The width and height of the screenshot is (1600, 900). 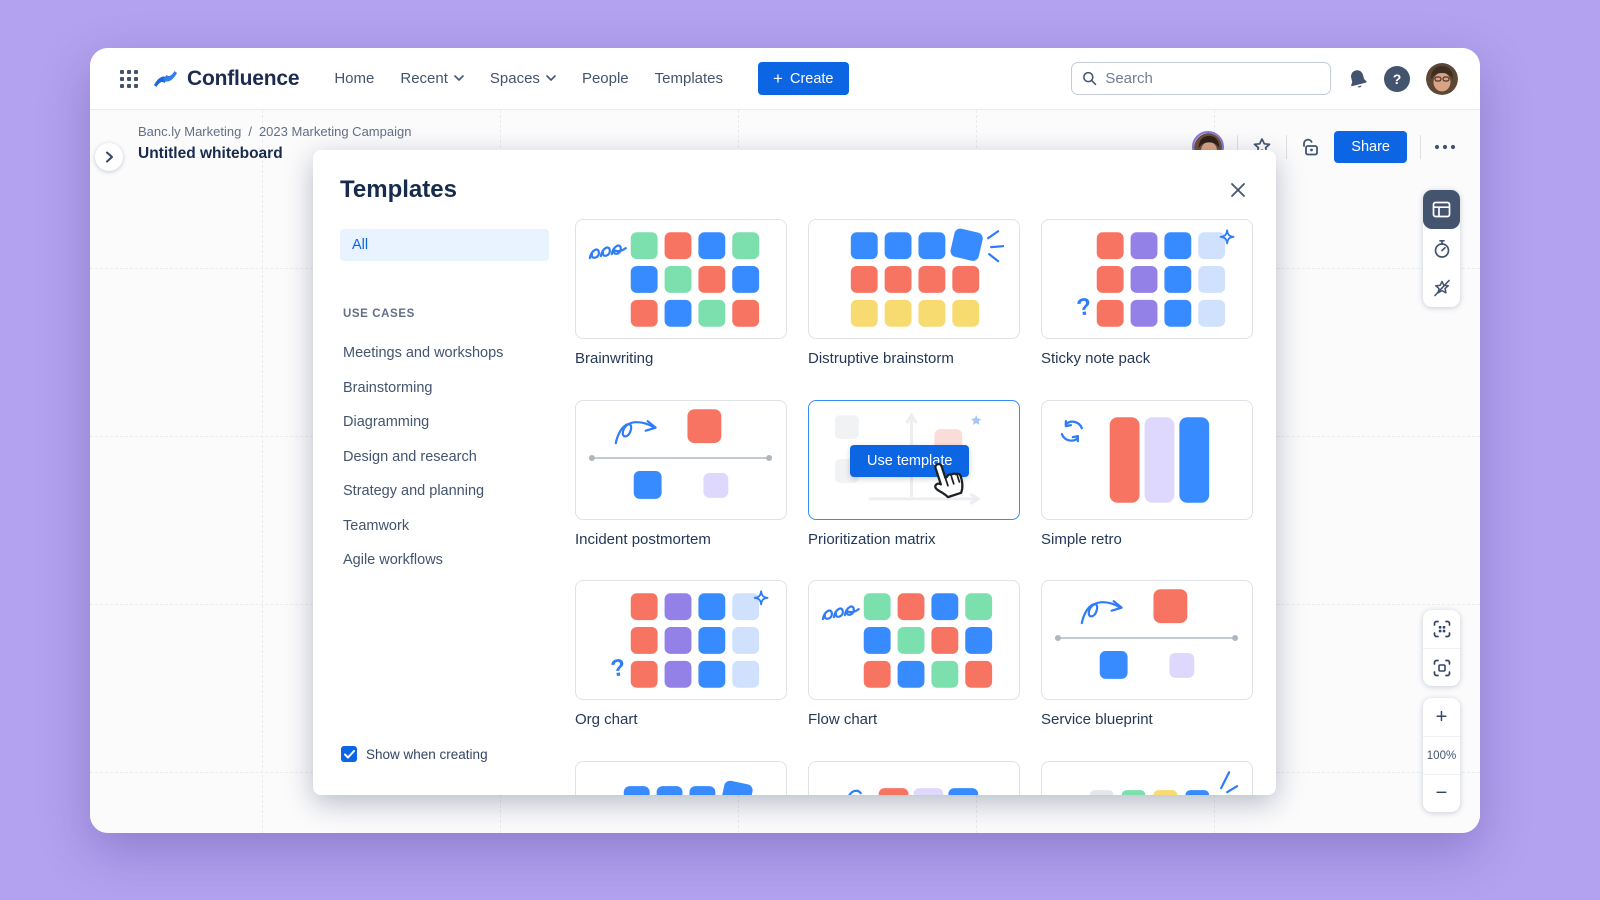 I want to click on help-button: ?, so click(x=1397, y=78).